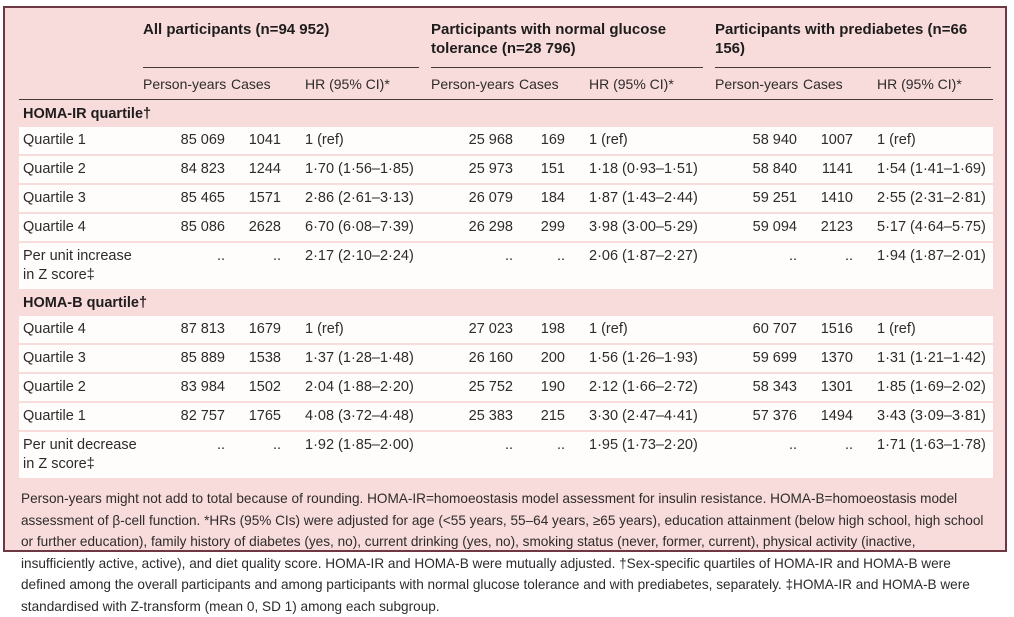  Describe the element at coordinates (931, 169) in the screenshot. I see `hr-cell: 1·54 (1·41–1·69)` at that location.